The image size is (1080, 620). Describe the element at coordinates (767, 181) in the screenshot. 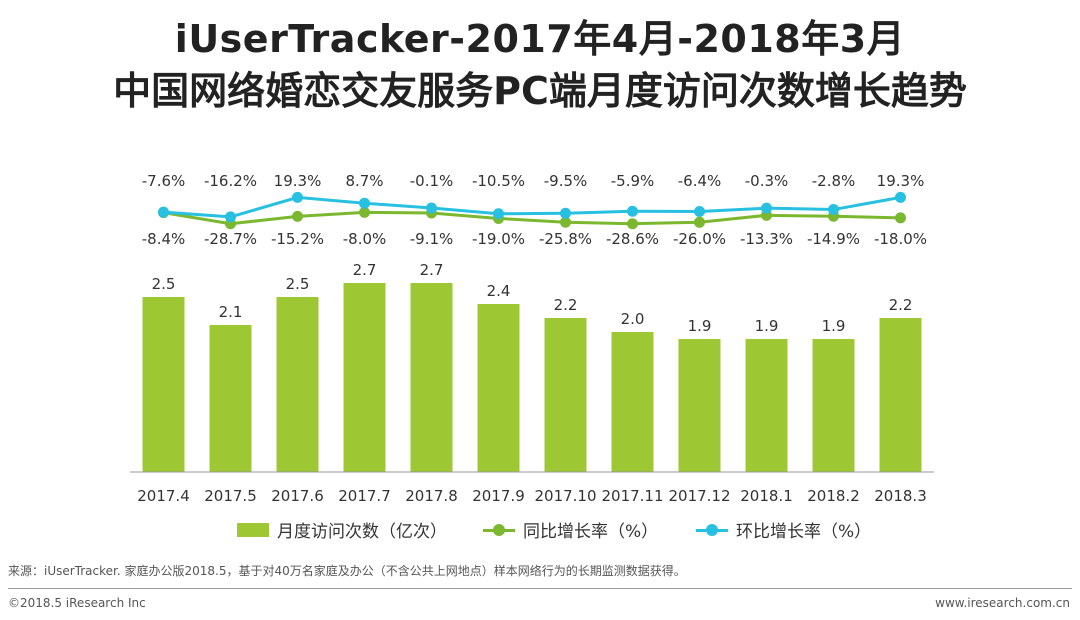

I see `mom-value-label: -0.3%` at that location.